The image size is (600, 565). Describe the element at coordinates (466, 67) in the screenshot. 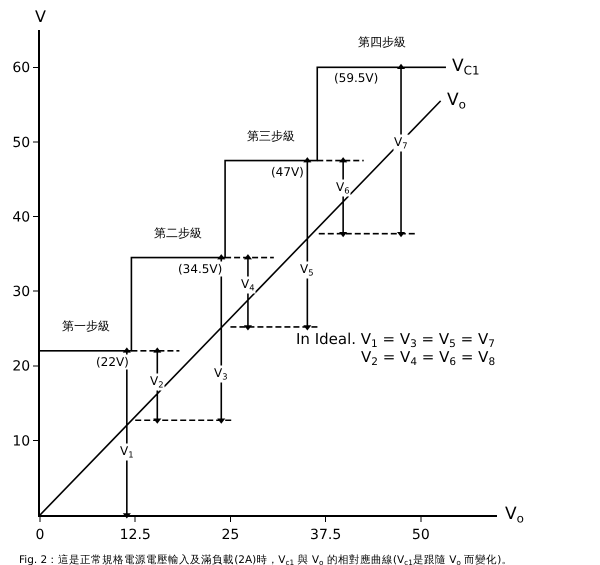

I see `series-label: V$_{C1}$` at that location.